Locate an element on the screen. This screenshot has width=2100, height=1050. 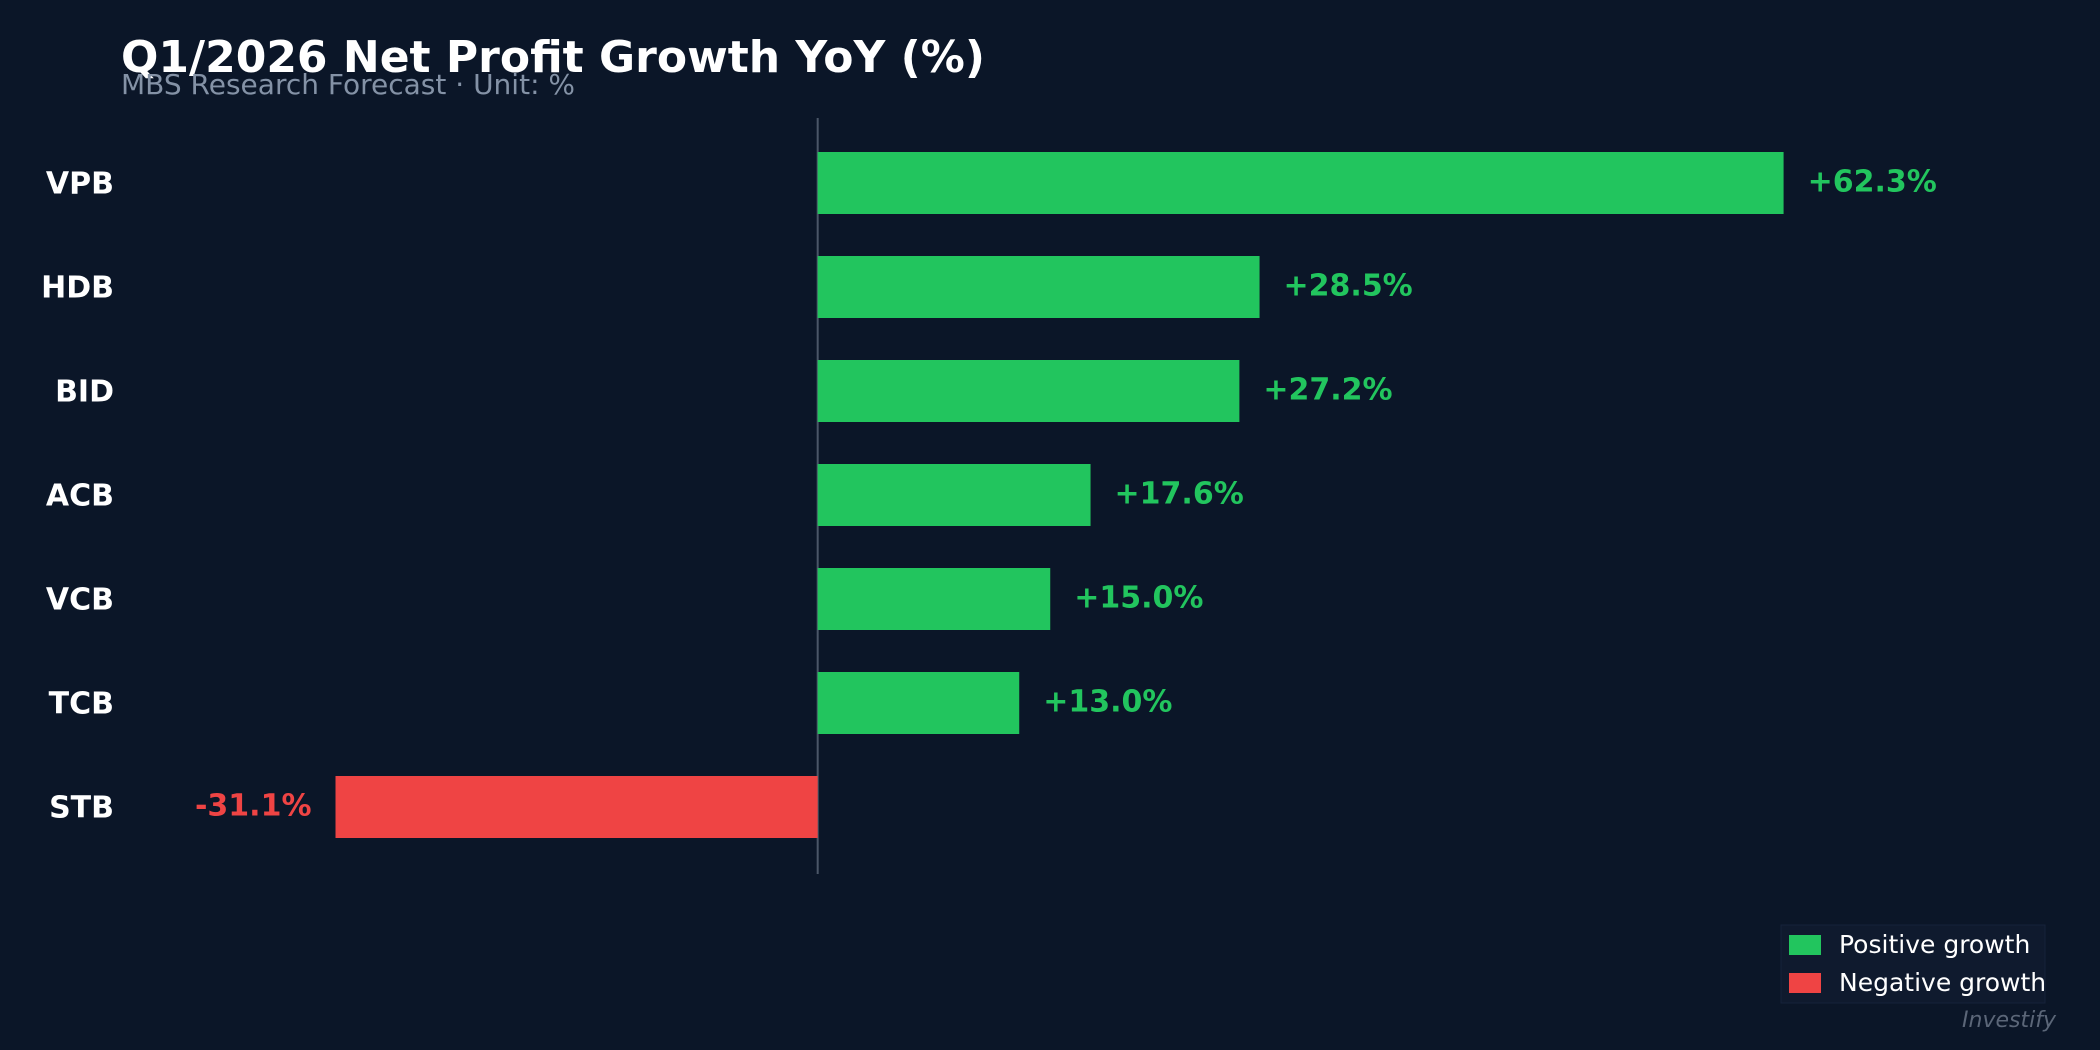
y-tick-label: BID is located at coordinates (84, 392).